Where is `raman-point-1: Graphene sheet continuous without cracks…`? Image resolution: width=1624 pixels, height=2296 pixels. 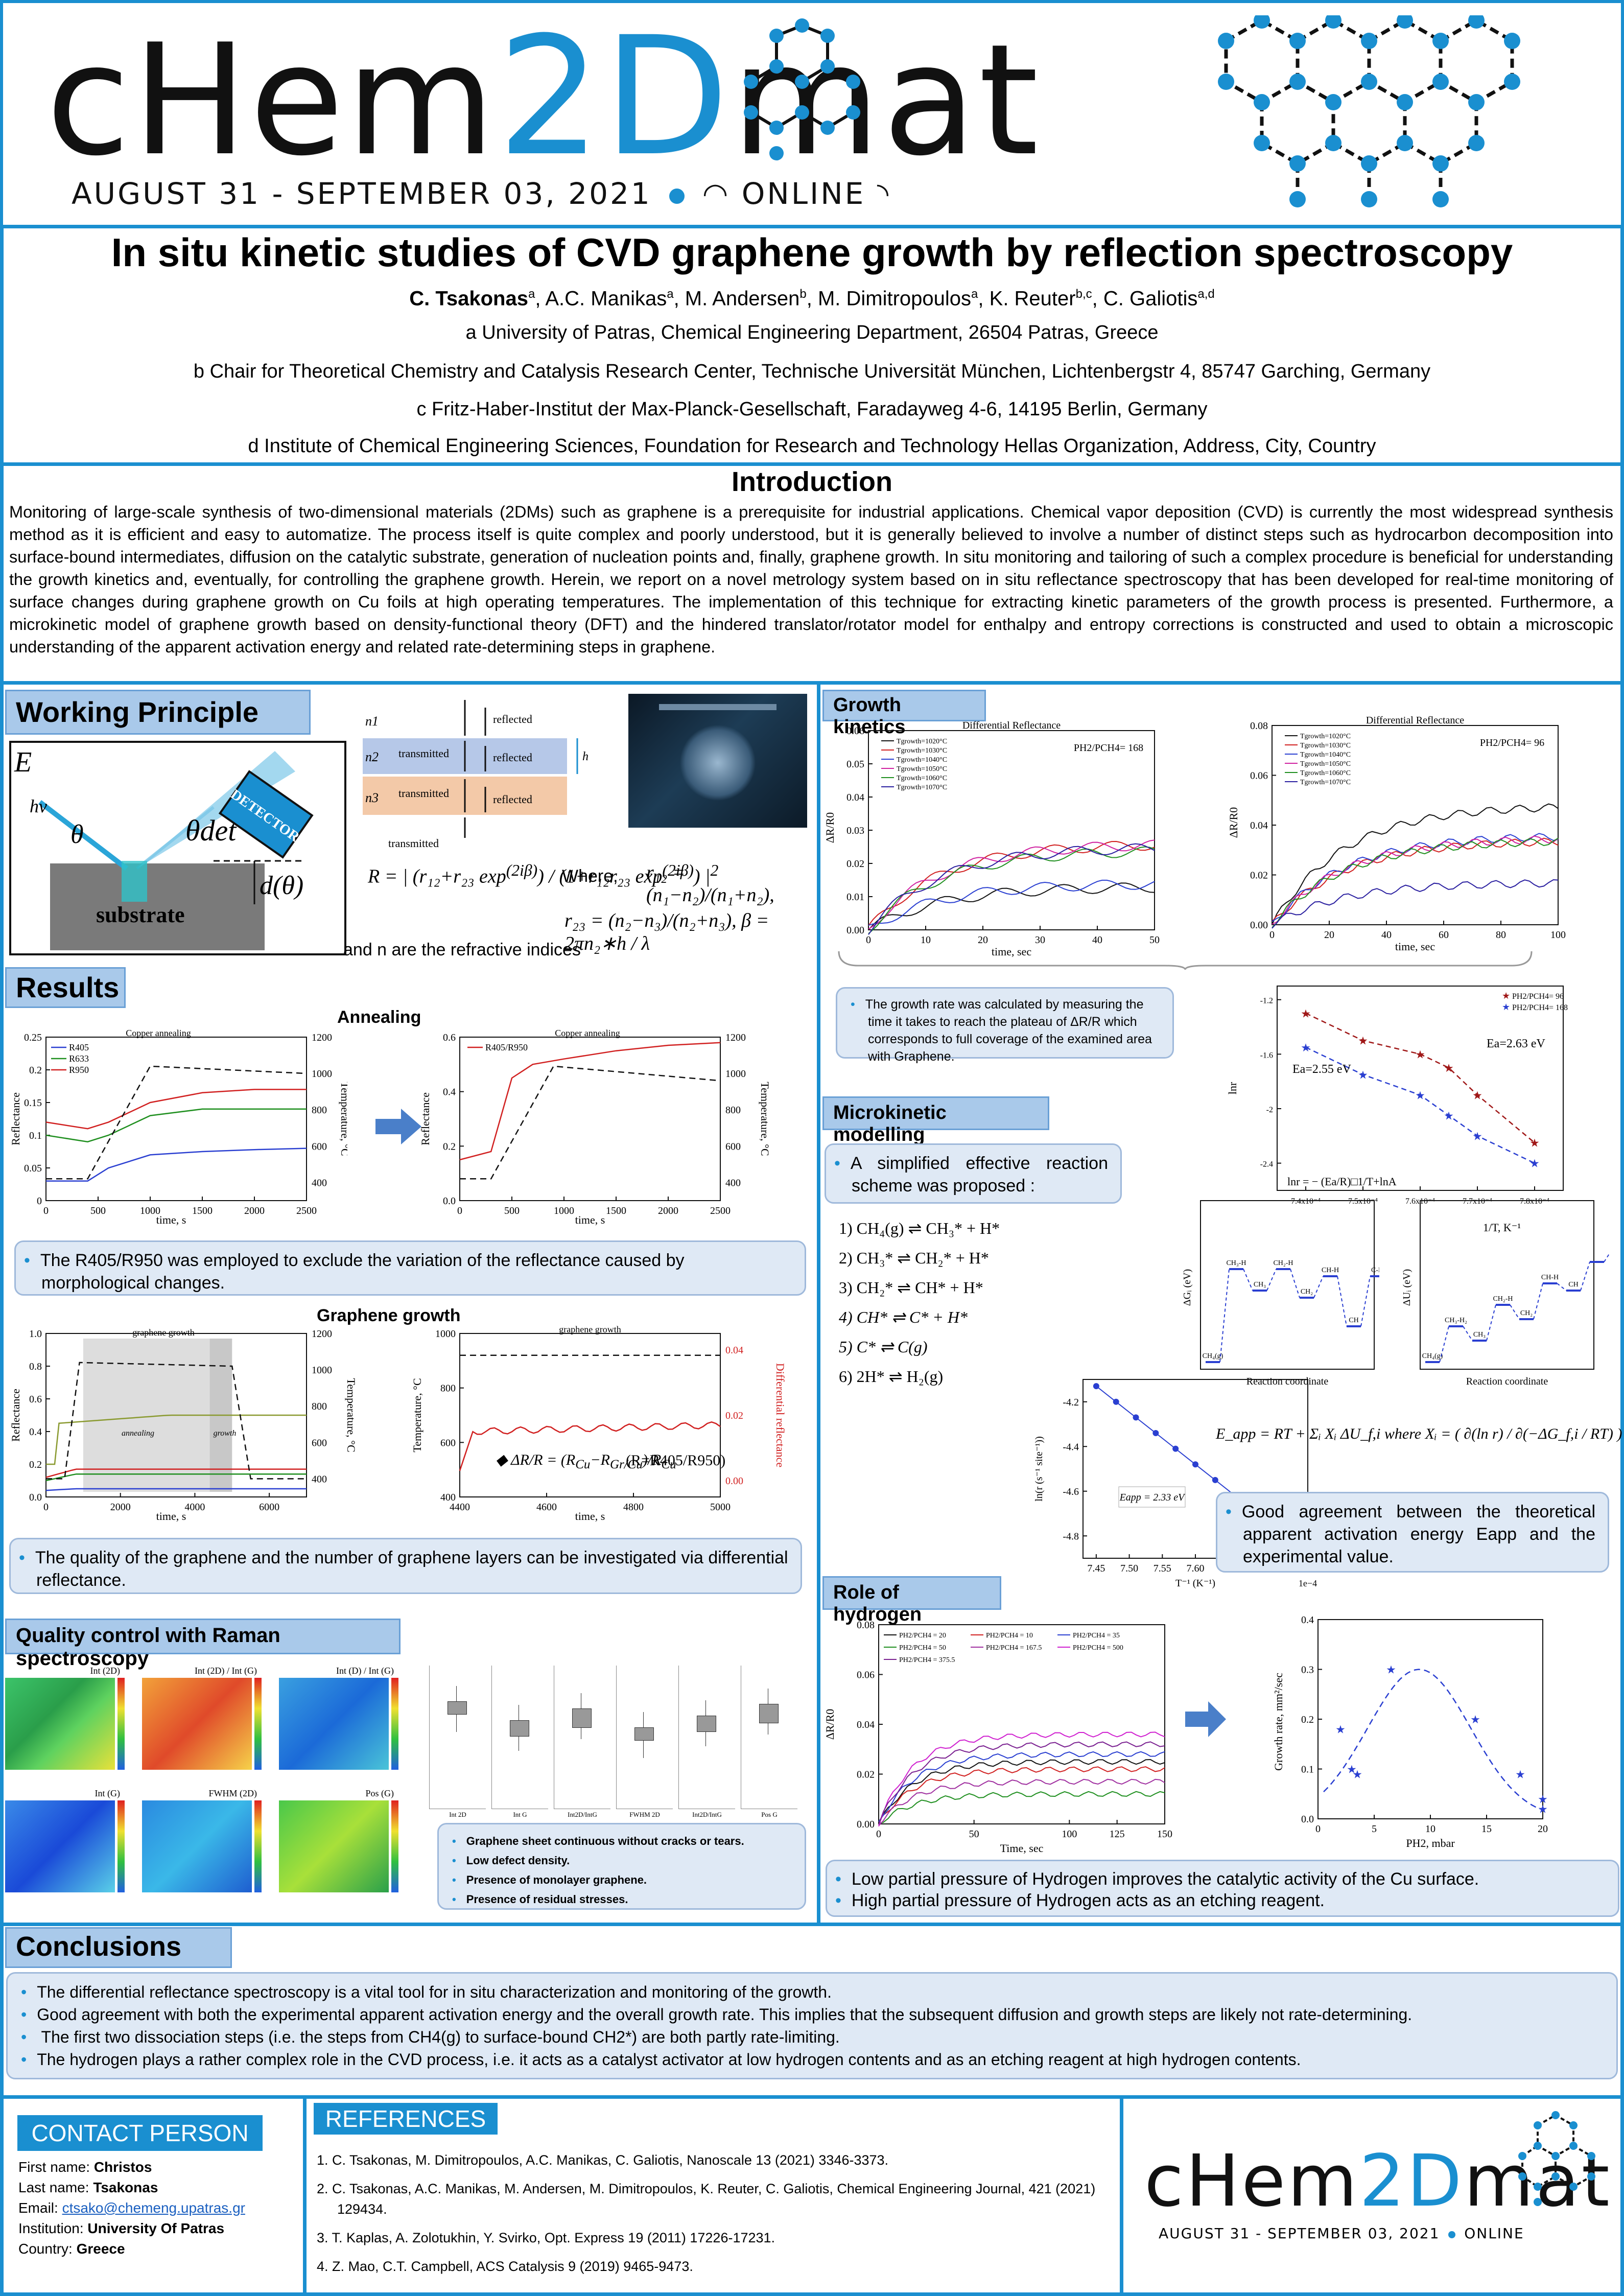 raman-point-1: Graphene sheet continuous without cracks… is located at coordinates (629, 1841).